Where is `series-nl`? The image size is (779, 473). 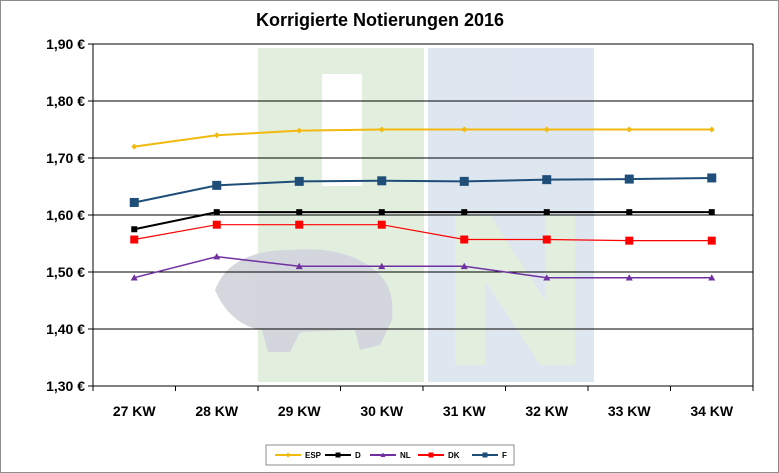
series-nl is located at coordinates (423, 267).